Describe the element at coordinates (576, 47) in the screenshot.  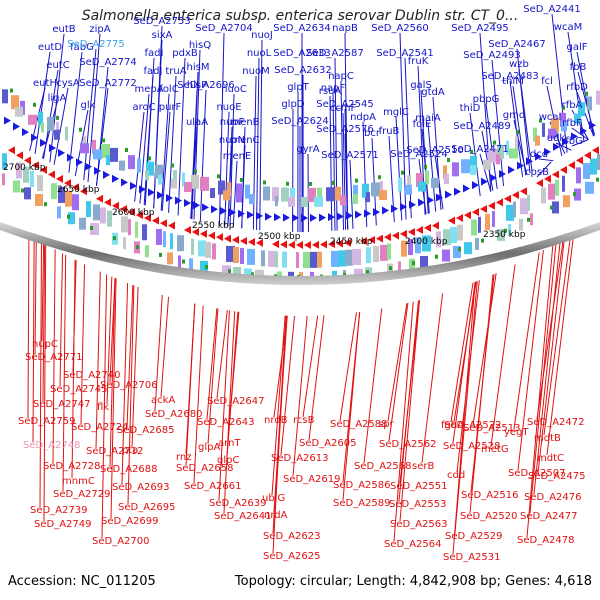
I see `gene-label-galf: galF` at that location.